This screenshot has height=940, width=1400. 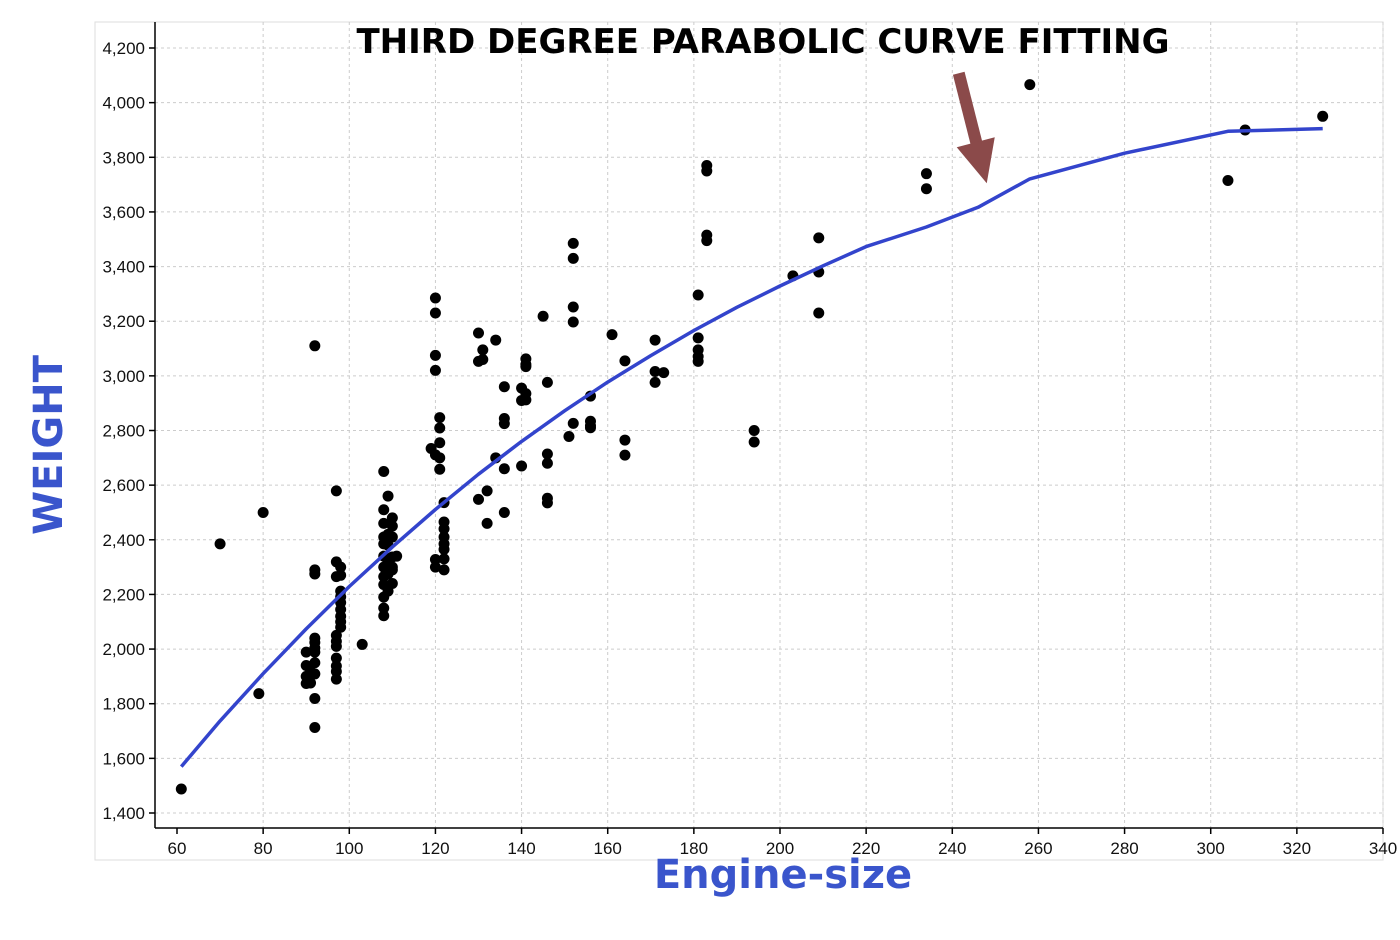 I want to click on x-tick-label: 60, so click(x=177, y=848).